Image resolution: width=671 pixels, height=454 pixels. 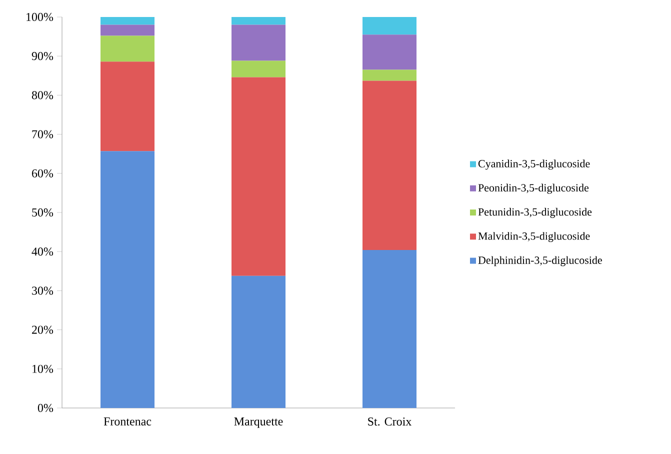 What do you see at coordinates (258, 423) in the screenshot?
I see `x-tick-label: Marquette` at bounding box center [258, 423].